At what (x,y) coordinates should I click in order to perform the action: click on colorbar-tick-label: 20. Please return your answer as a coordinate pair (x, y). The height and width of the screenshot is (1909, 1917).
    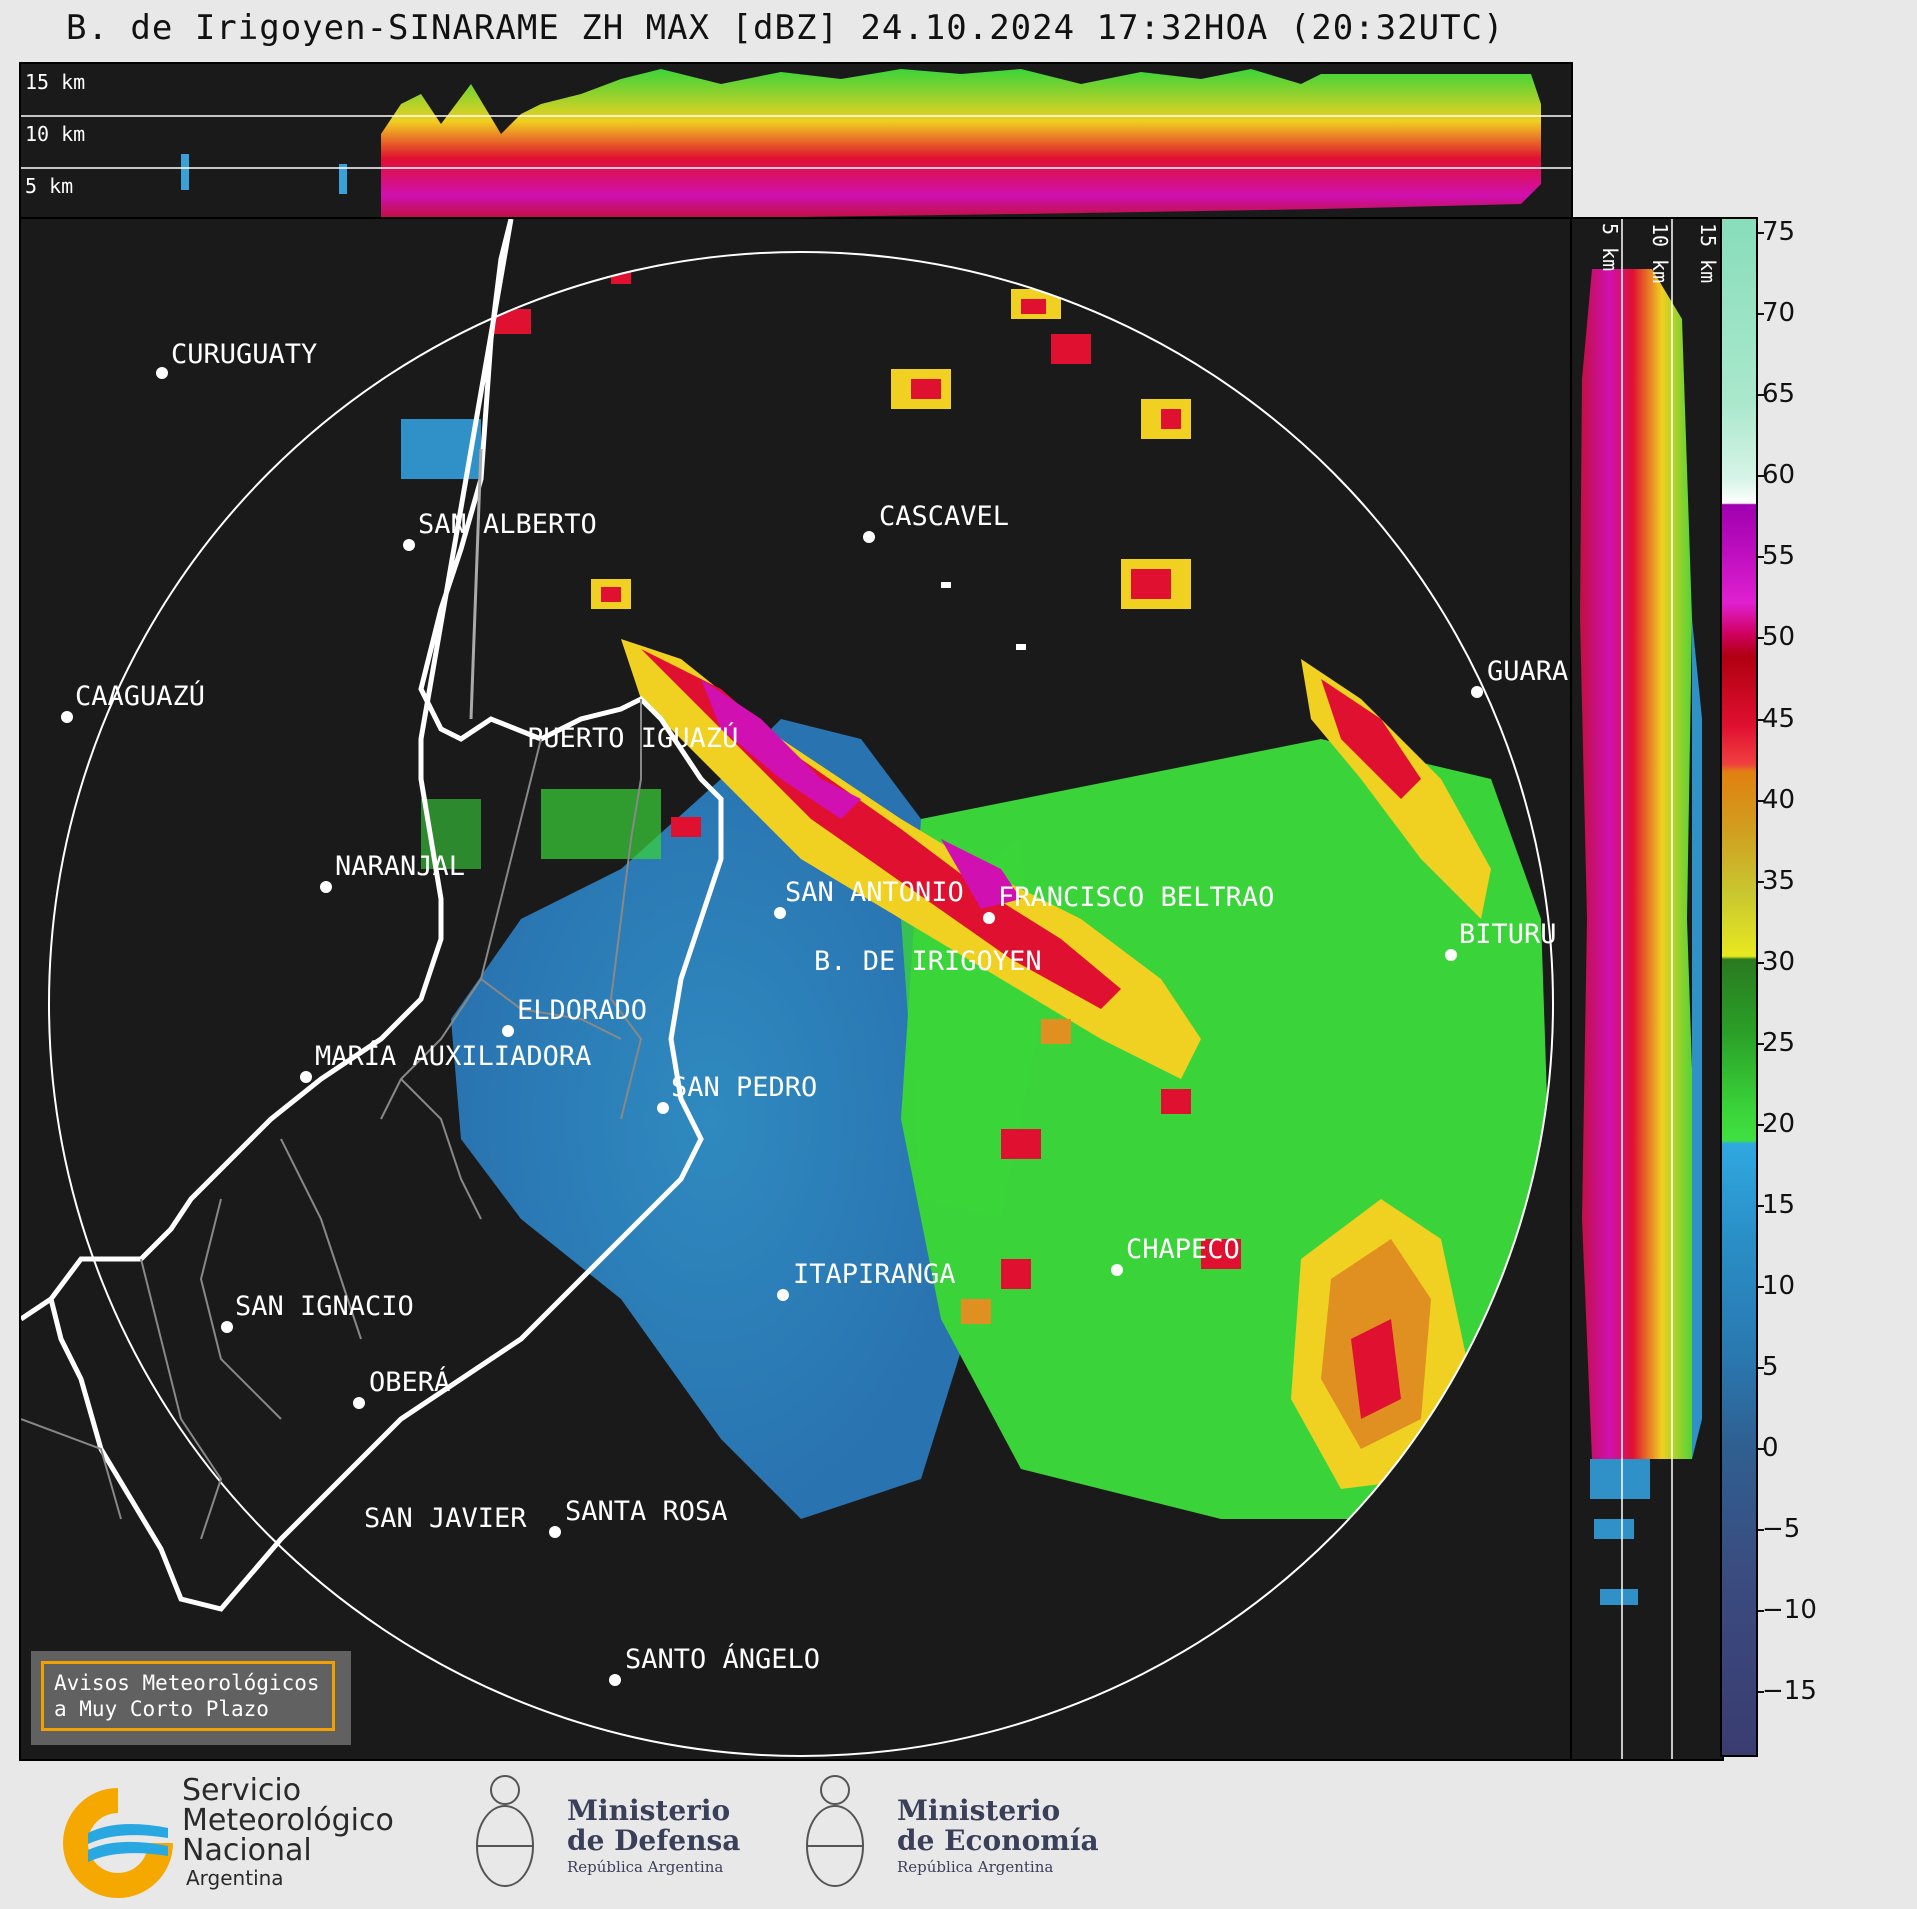
    Looking at the image, I should click on (1776, 1123).